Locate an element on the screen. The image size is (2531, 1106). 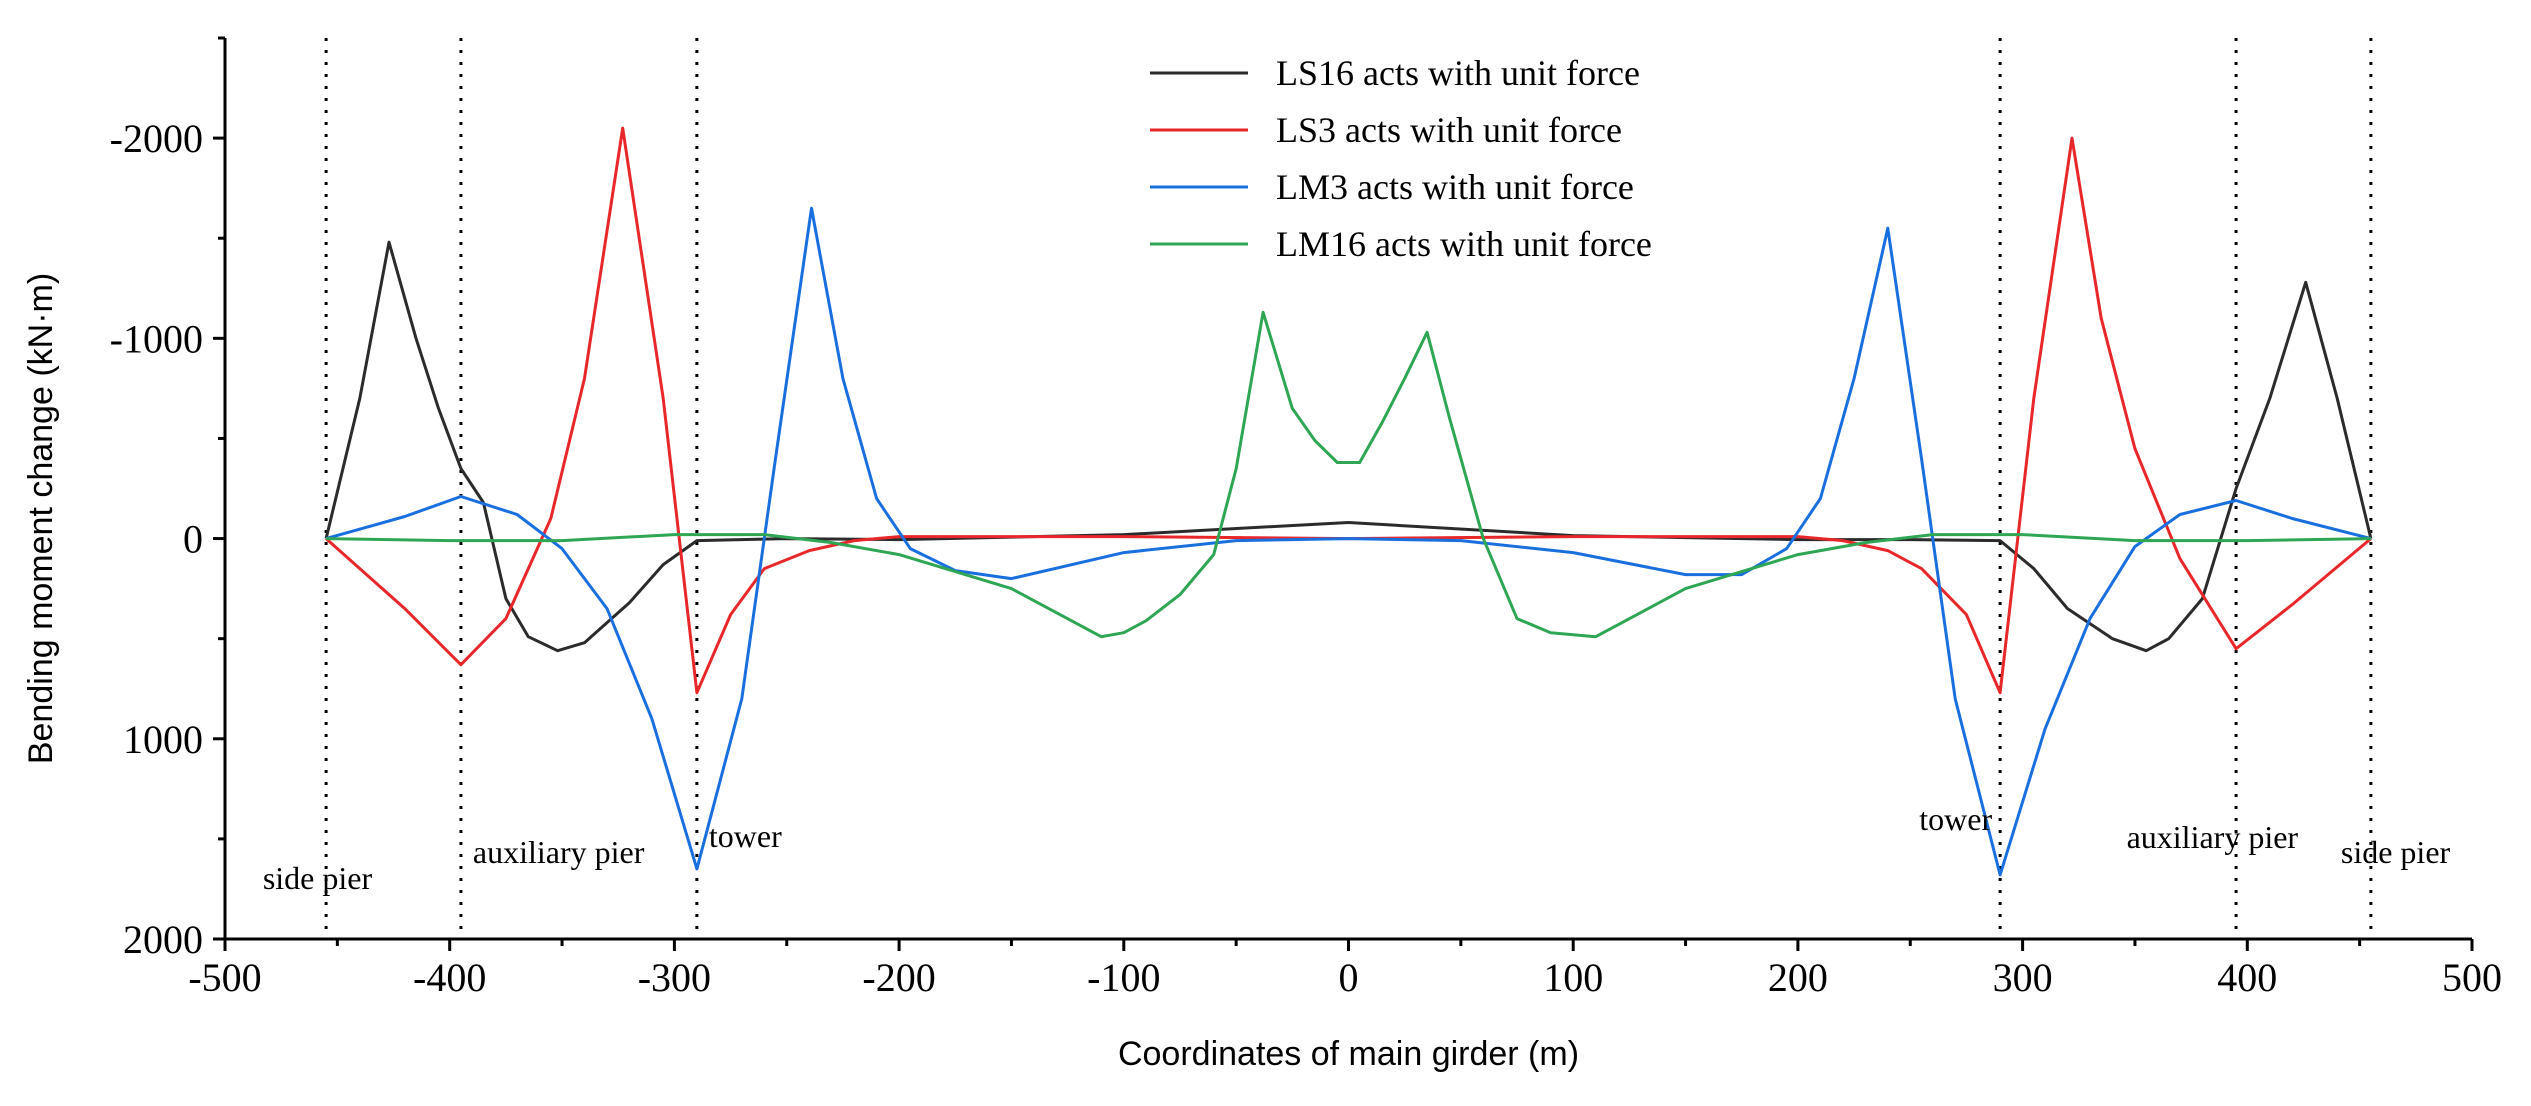
support-label-3: tower is located at coordinates (1955, 819).